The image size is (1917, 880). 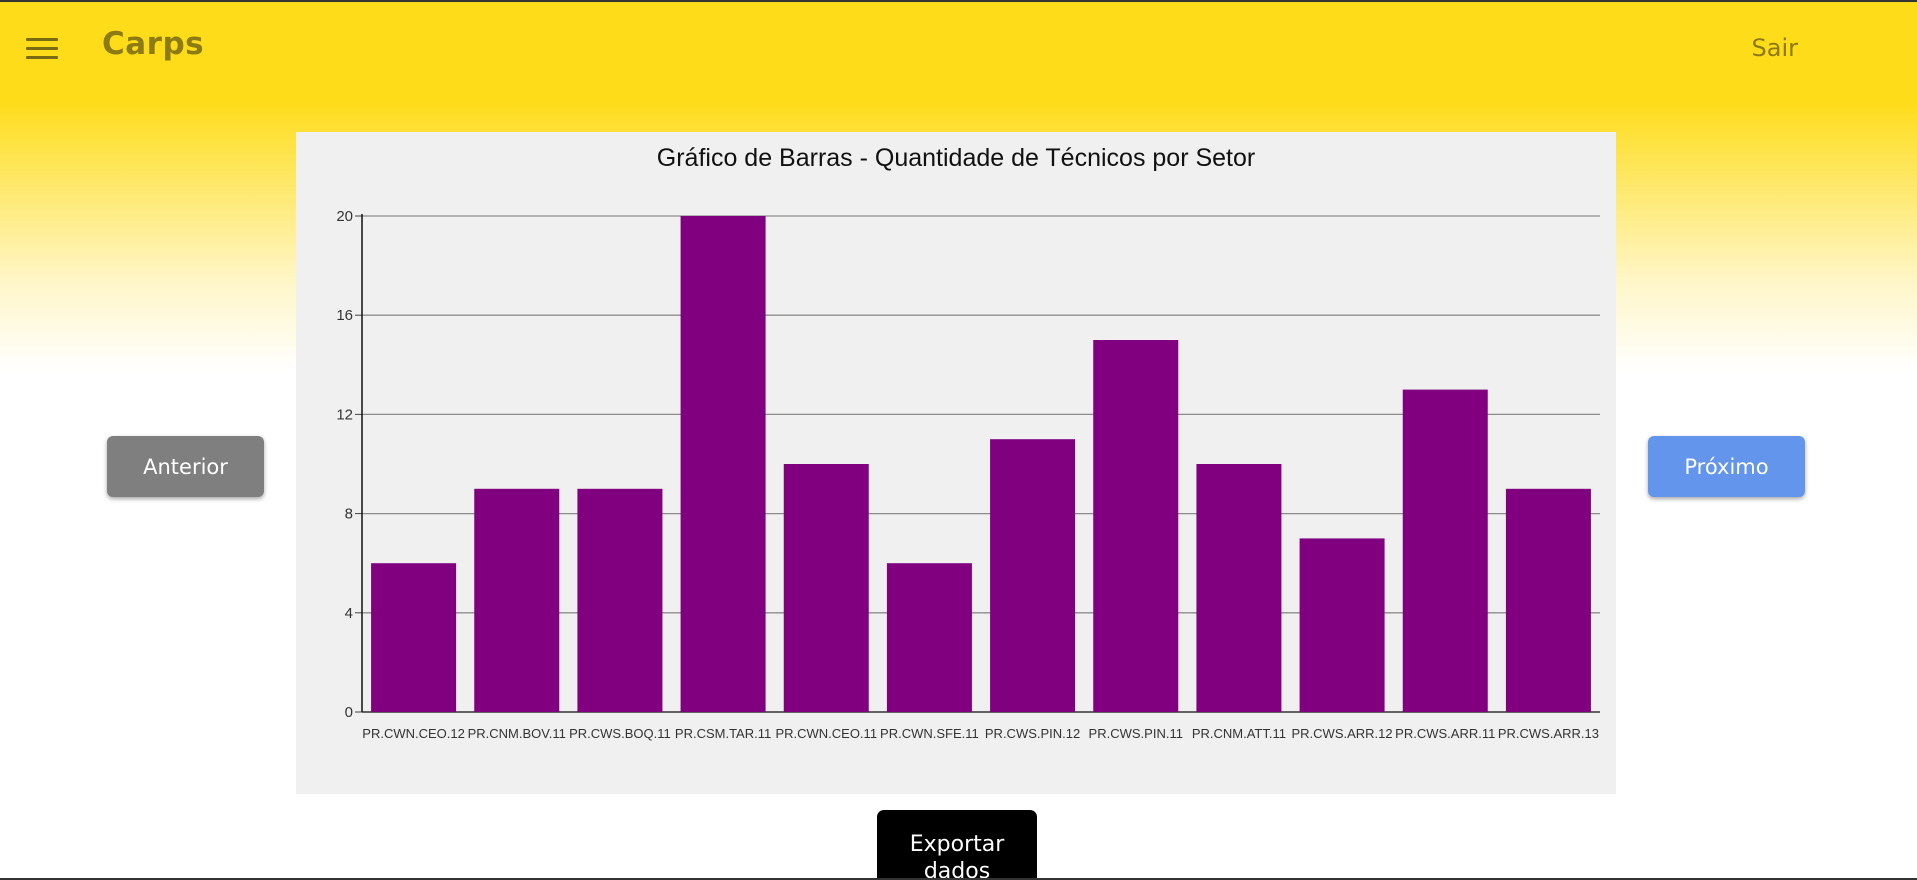 What do you see at coordinates (344, 216) in the screenshot?
I see `y-tick-label: 20` at bounding box center [344, 216].